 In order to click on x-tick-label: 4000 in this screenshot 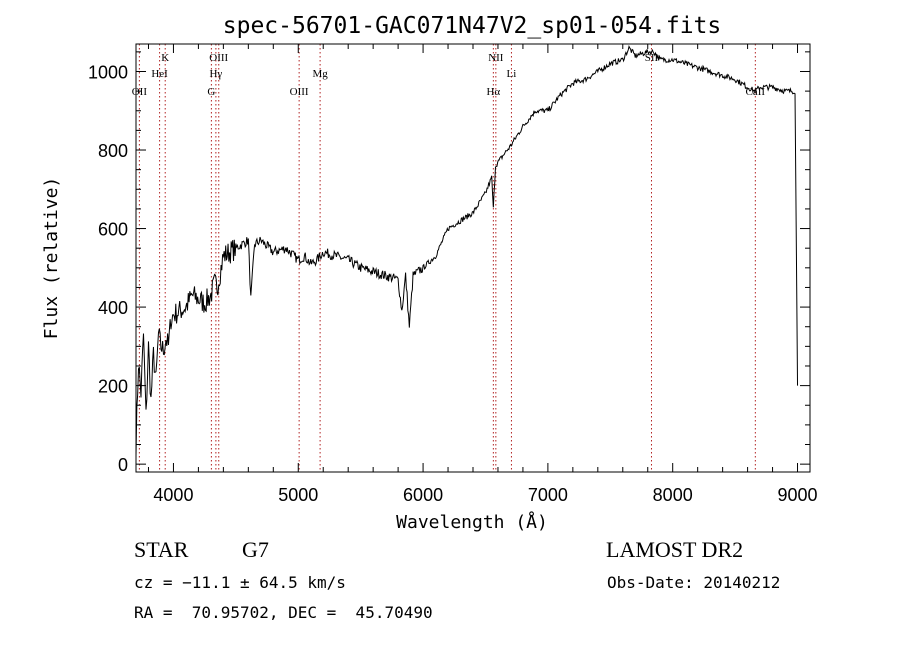, I will do `click(173, 495)`.